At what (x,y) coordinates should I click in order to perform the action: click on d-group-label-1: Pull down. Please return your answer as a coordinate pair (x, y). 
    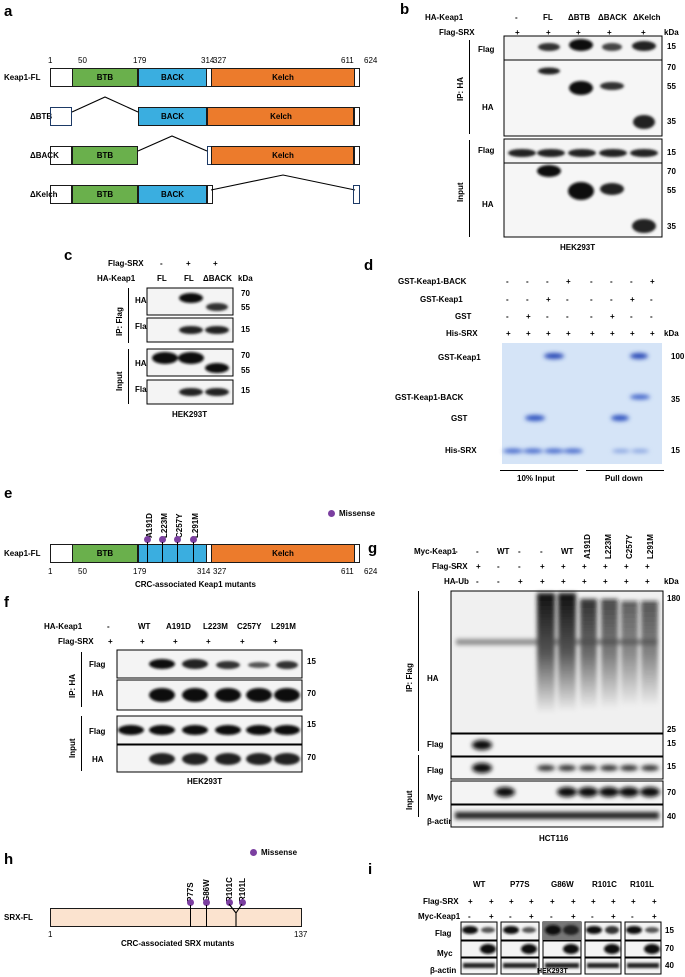
    Looking at the image, I should click on (624, 478).